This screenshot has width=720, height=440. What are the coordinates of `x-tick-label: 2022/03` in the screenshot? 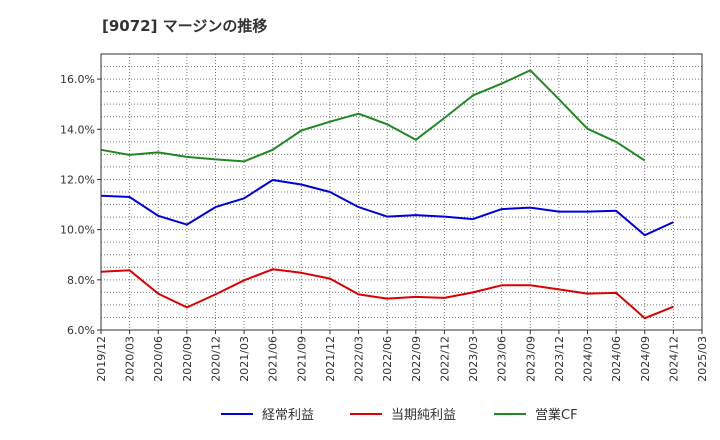 It's located at (359, 359).